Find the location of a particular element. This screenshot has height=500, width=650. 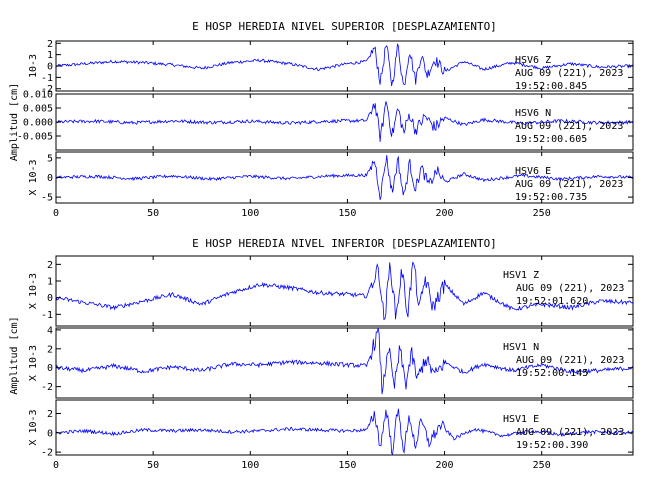

station-component-label: HSV1 E is located at coordinates (521, 419).